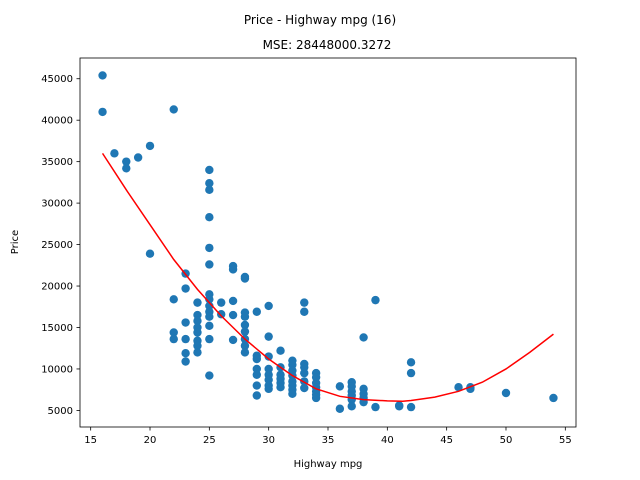 The width and height of the screenshot is (640, 480). I want to click on x-tick-label: 40, so click(387, 440).